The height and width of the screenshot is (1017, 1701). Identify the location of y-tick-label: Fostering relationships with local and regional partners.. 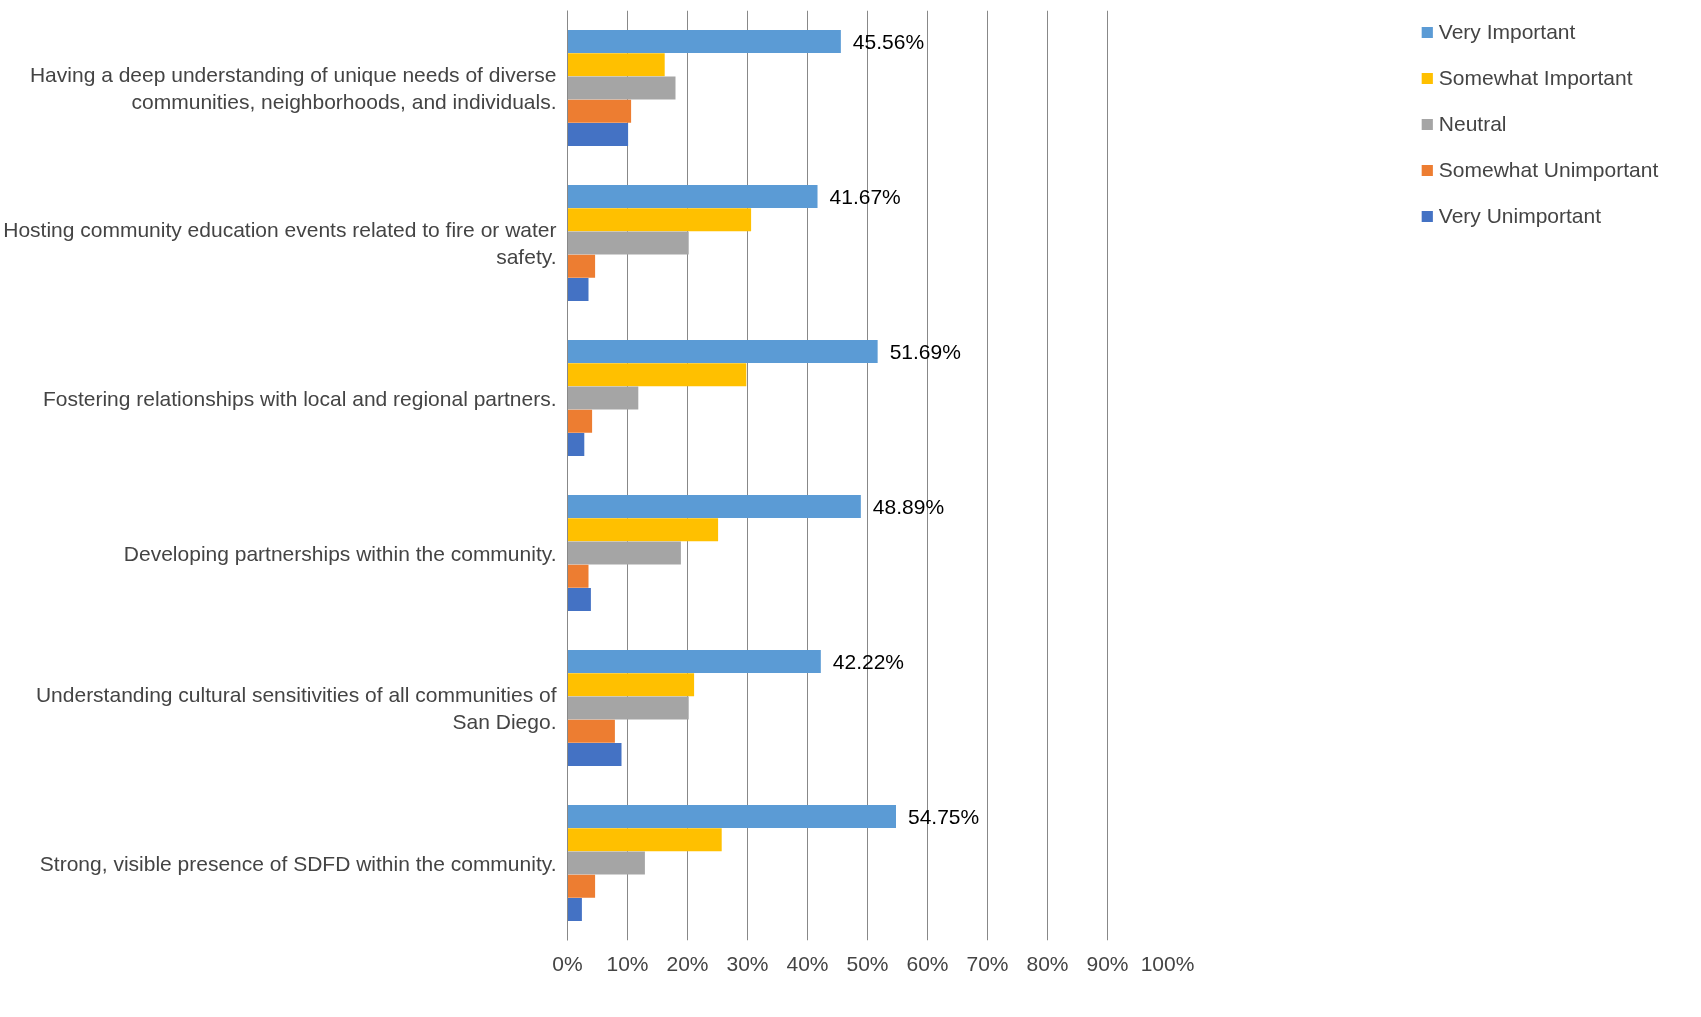
(299, 398).